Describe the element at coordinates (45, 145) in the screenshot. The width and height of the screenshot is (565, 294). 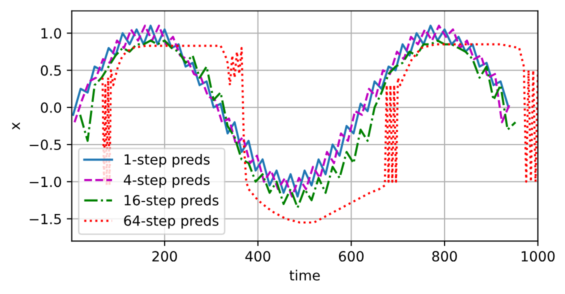
I see `y-tick-label: −0.5` at that location.